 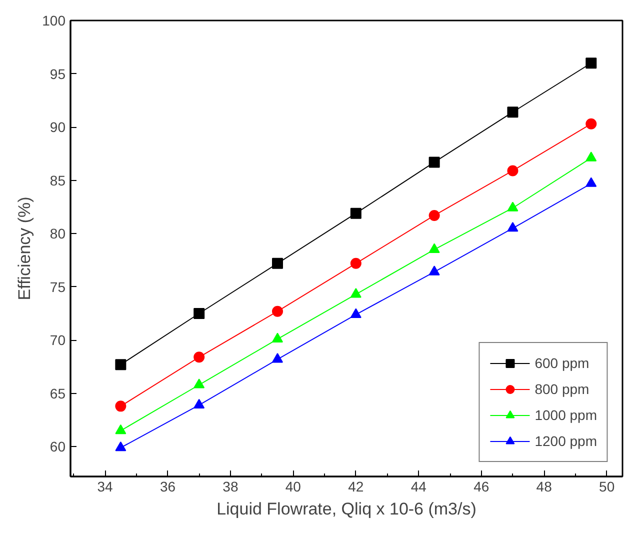 I want to click on y-tick-label: 70, so click(x=58, y=340).